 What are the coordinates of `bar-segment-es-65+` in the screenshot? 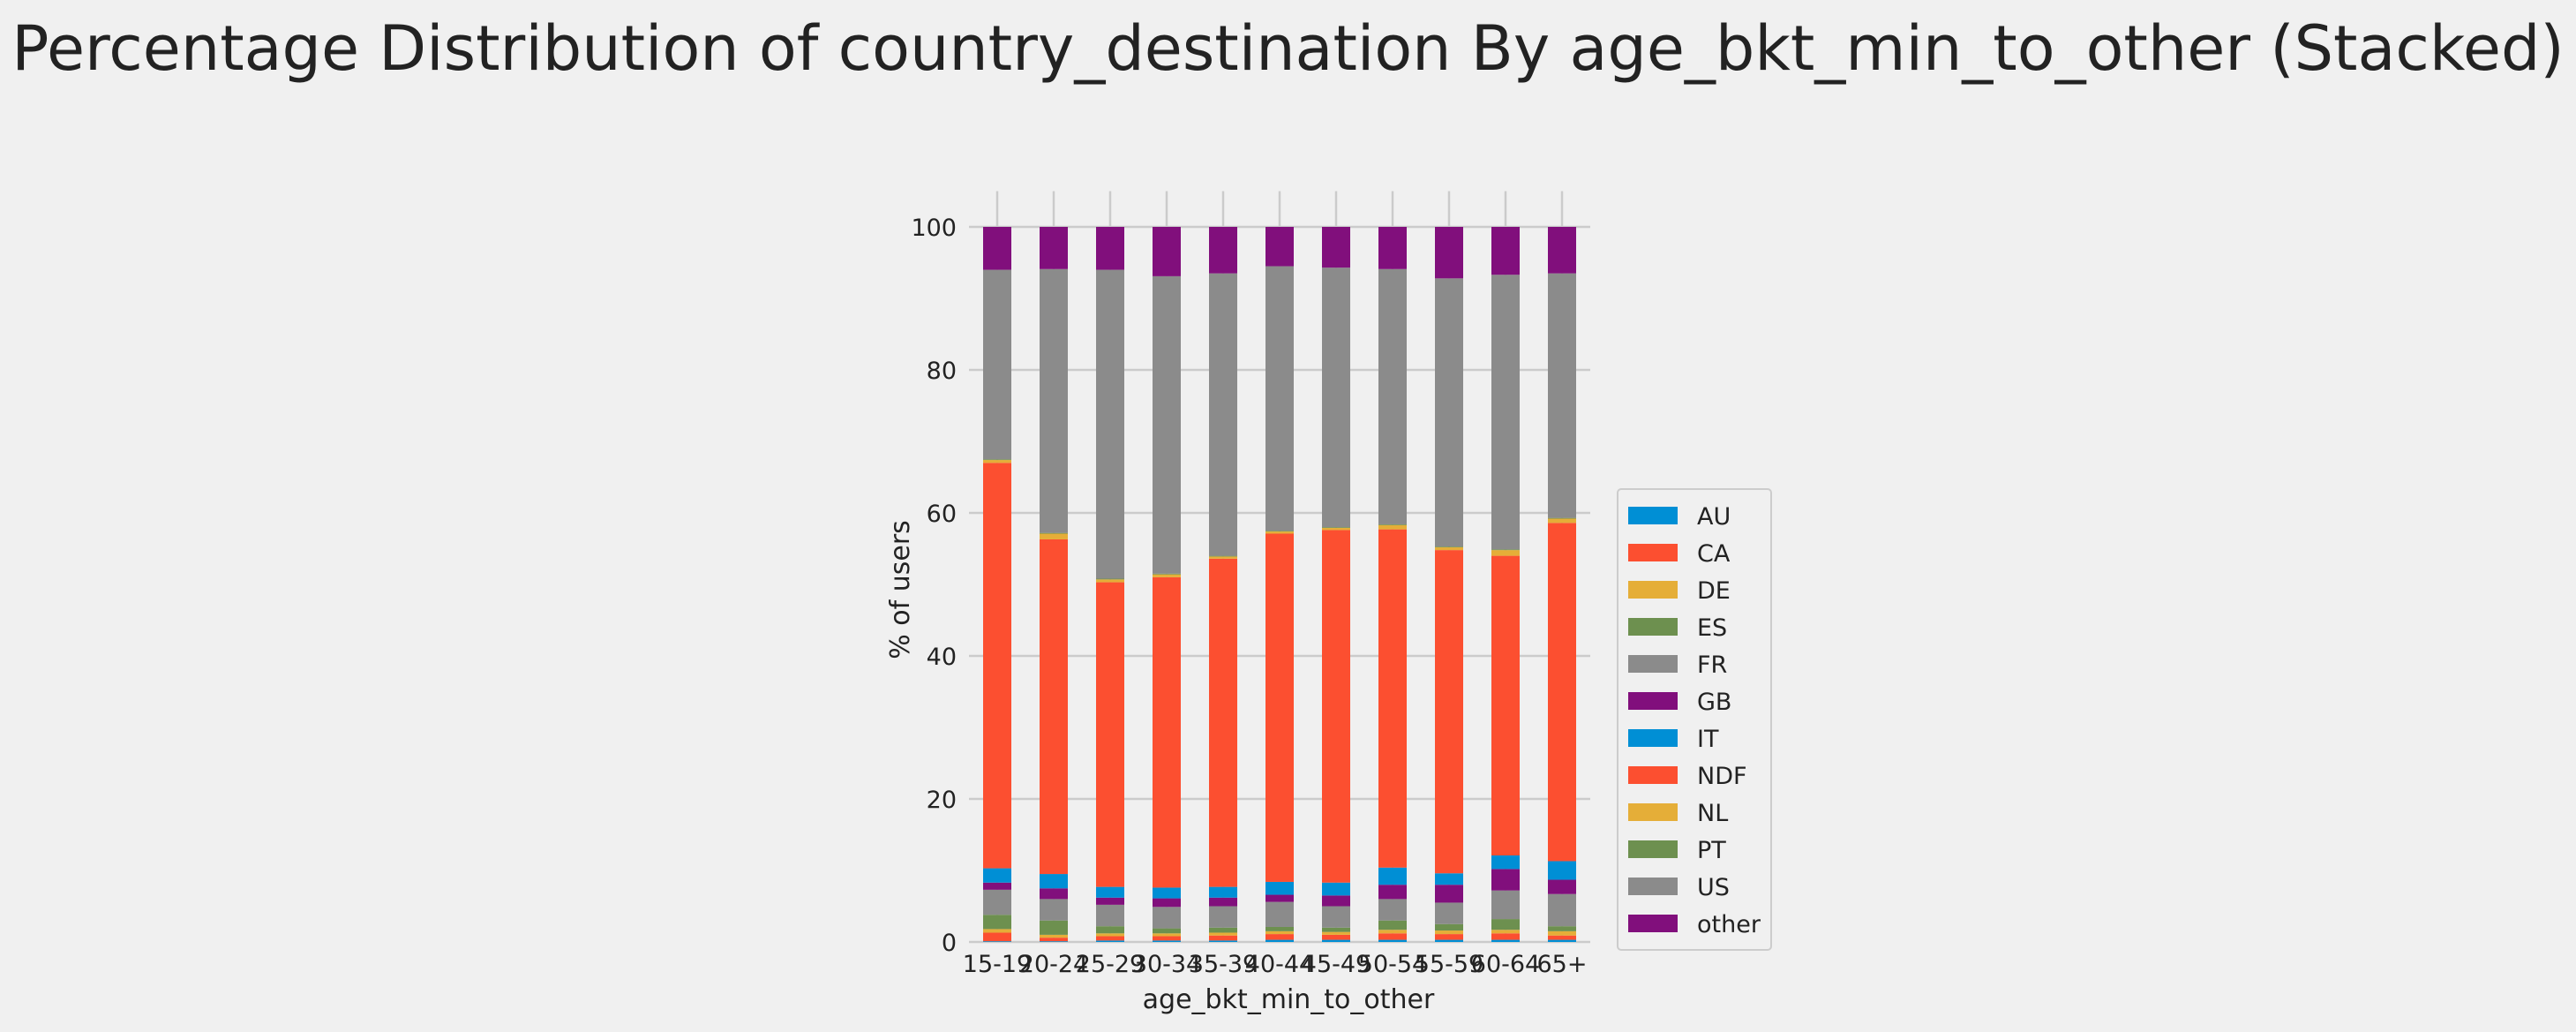 It's located at (1562, 928).